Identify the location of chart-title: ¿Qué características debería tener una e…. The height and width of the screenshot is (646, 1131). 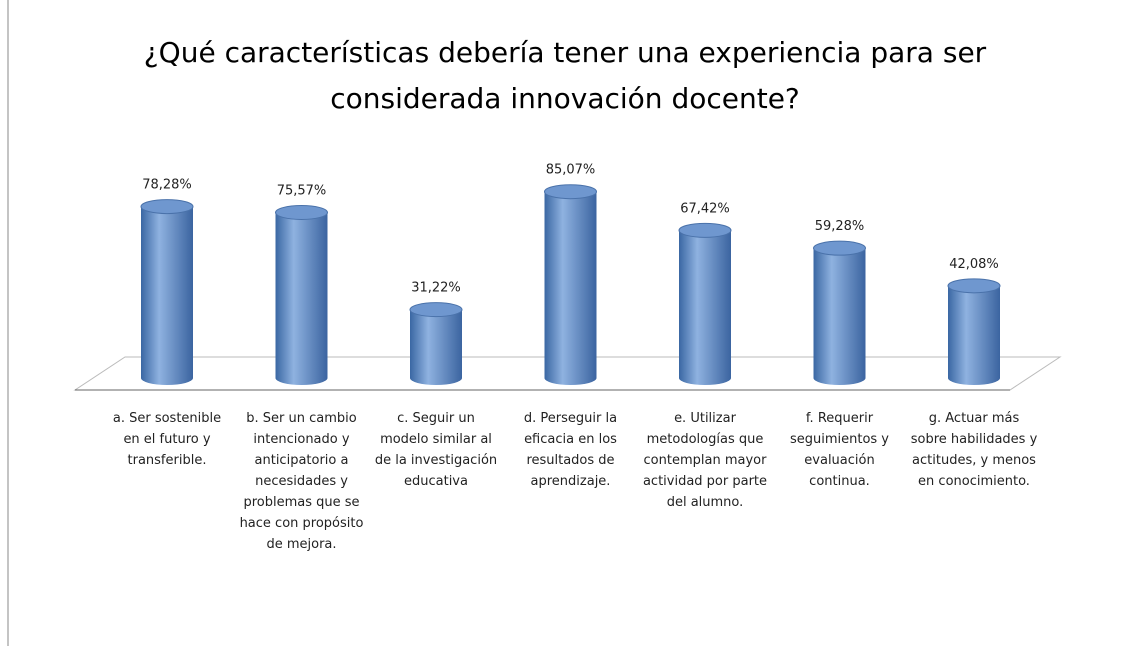
(565, 75).